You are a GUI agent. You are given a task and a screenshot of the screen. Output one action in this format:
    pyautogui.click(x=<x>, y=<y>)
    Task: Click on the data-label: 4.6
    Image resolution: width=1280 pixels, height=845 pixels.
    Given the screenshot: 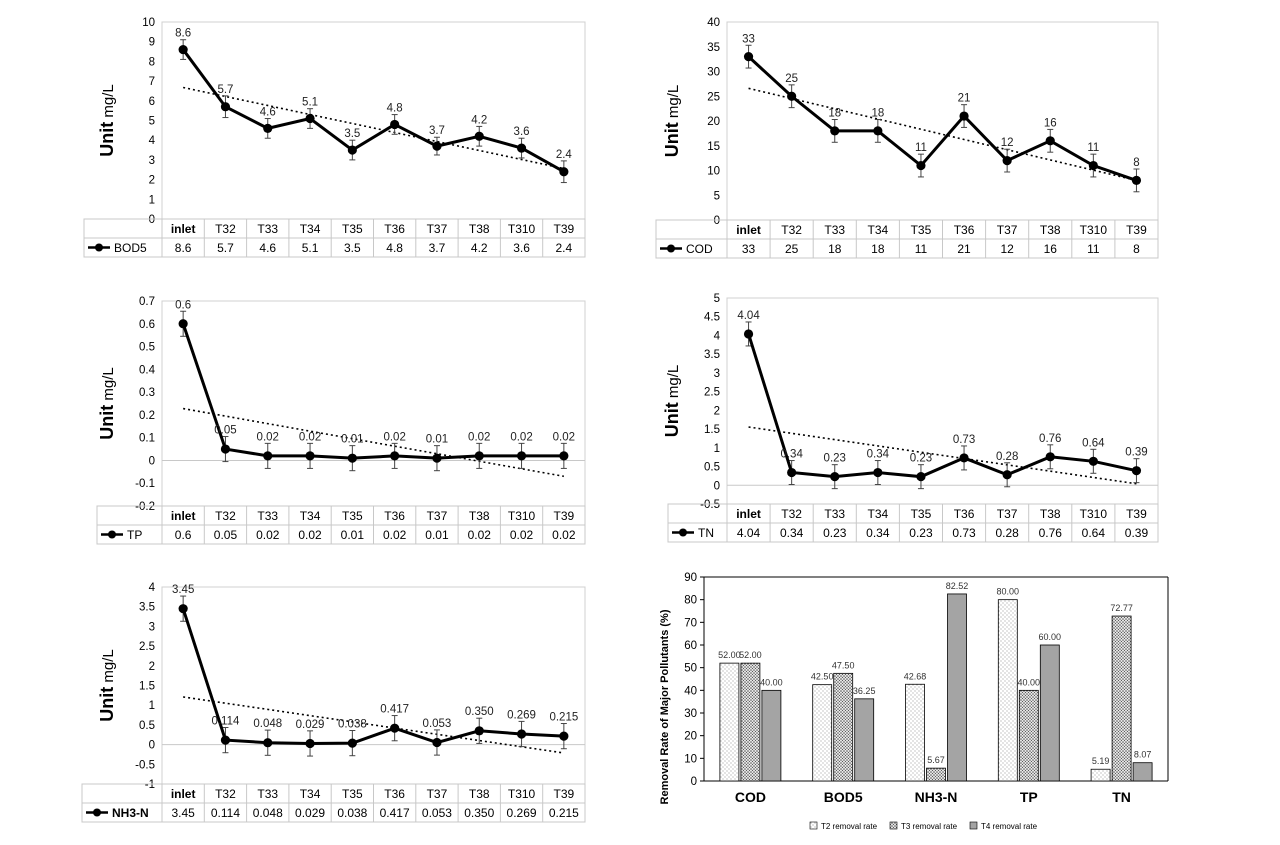 What is the action you would take?
    pyautogui.click(x=268, y=113)
    